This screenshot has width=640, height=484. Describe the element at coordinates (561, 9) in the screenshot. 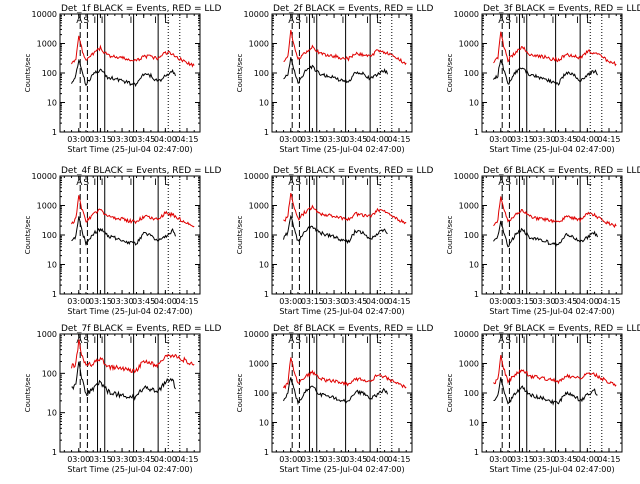

I see `panel-title: Det_3f BLACK = Events, RED = LLD` at that location.